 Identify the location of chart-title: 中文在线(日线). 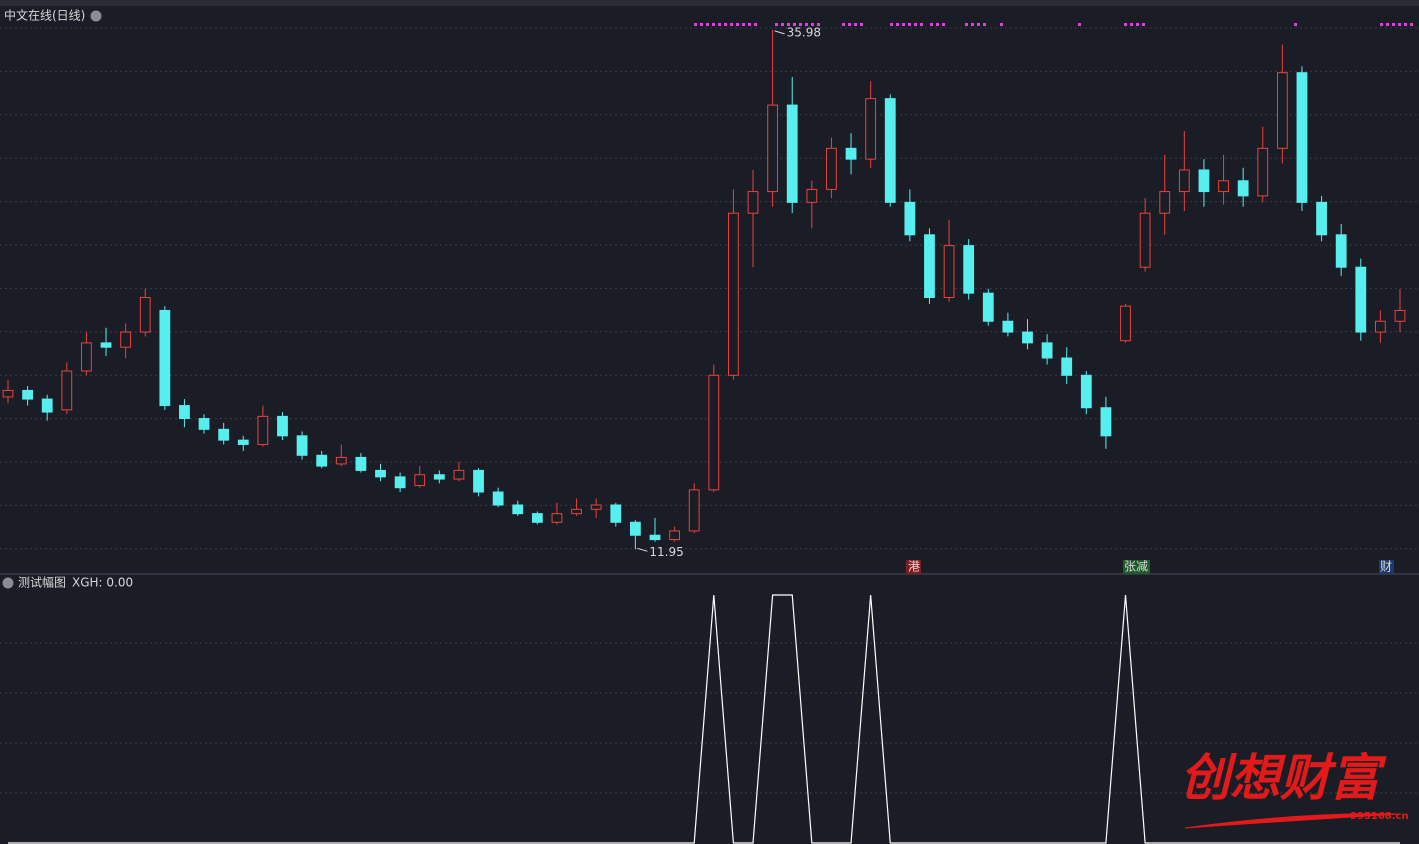
(44, 15).